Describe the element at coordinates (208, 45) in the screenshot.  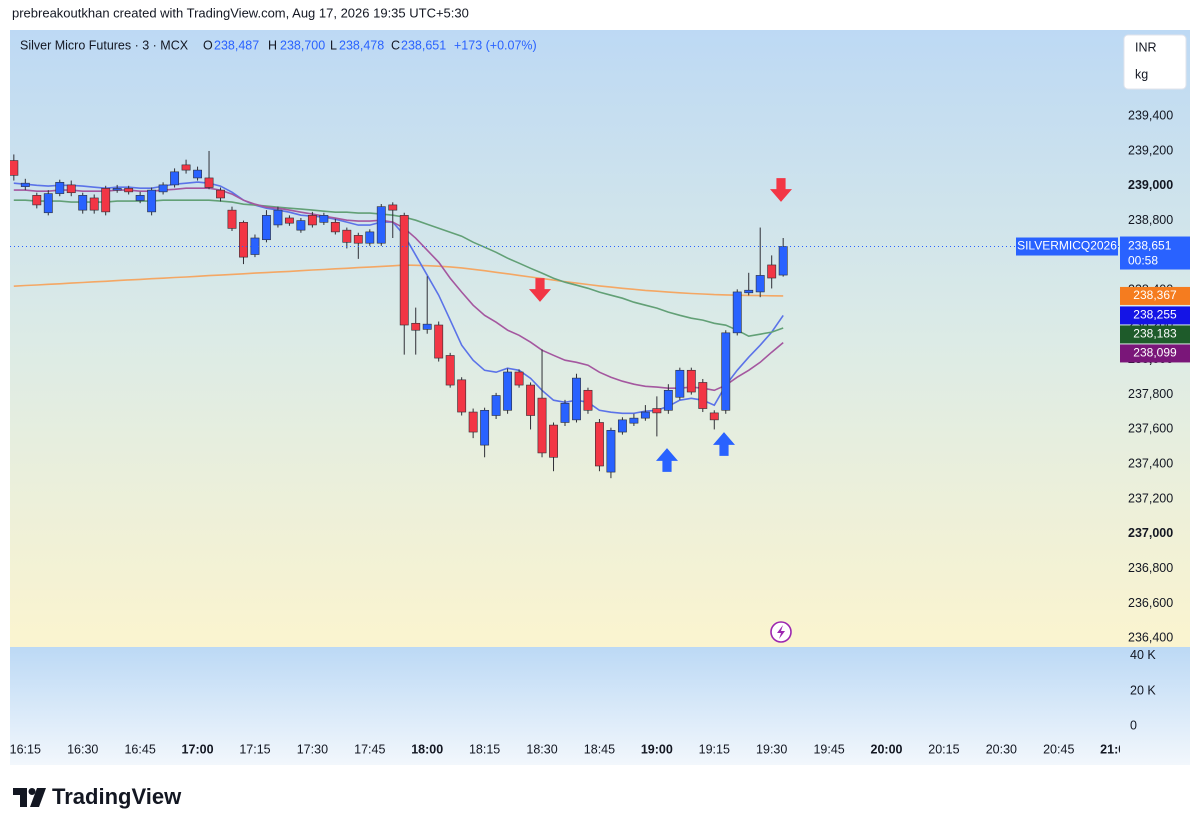
I see `legend-key: O` at that location.